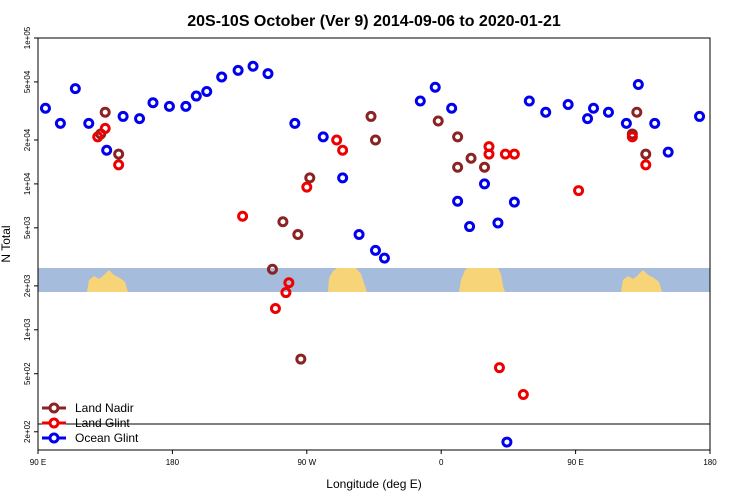 This screenshot has height=500, width=750. What do you see at coordinates (27, 431) in the screenshot?
I see `y-tick-label: 2e+02` at bounding box center [27, 431].